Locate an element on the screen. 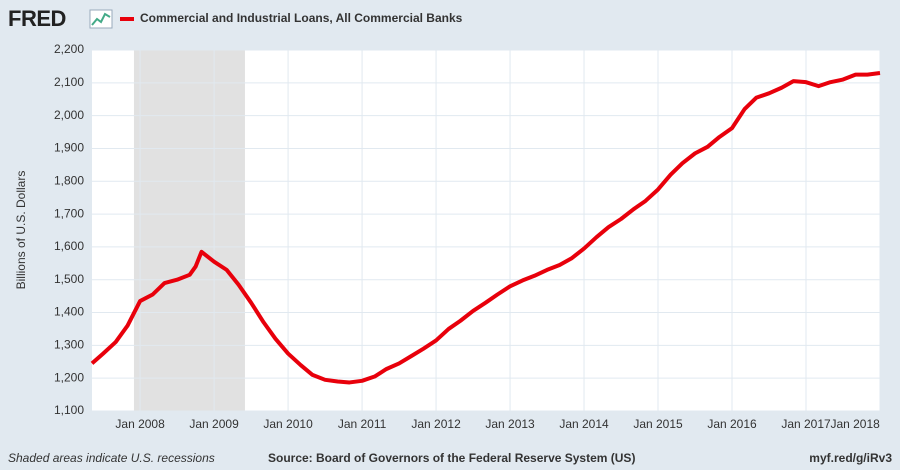 The width and height of the screenshot is (900, 470). y-axis-label: Billions of U.S. Dollars is located at coordinates (21, 230).